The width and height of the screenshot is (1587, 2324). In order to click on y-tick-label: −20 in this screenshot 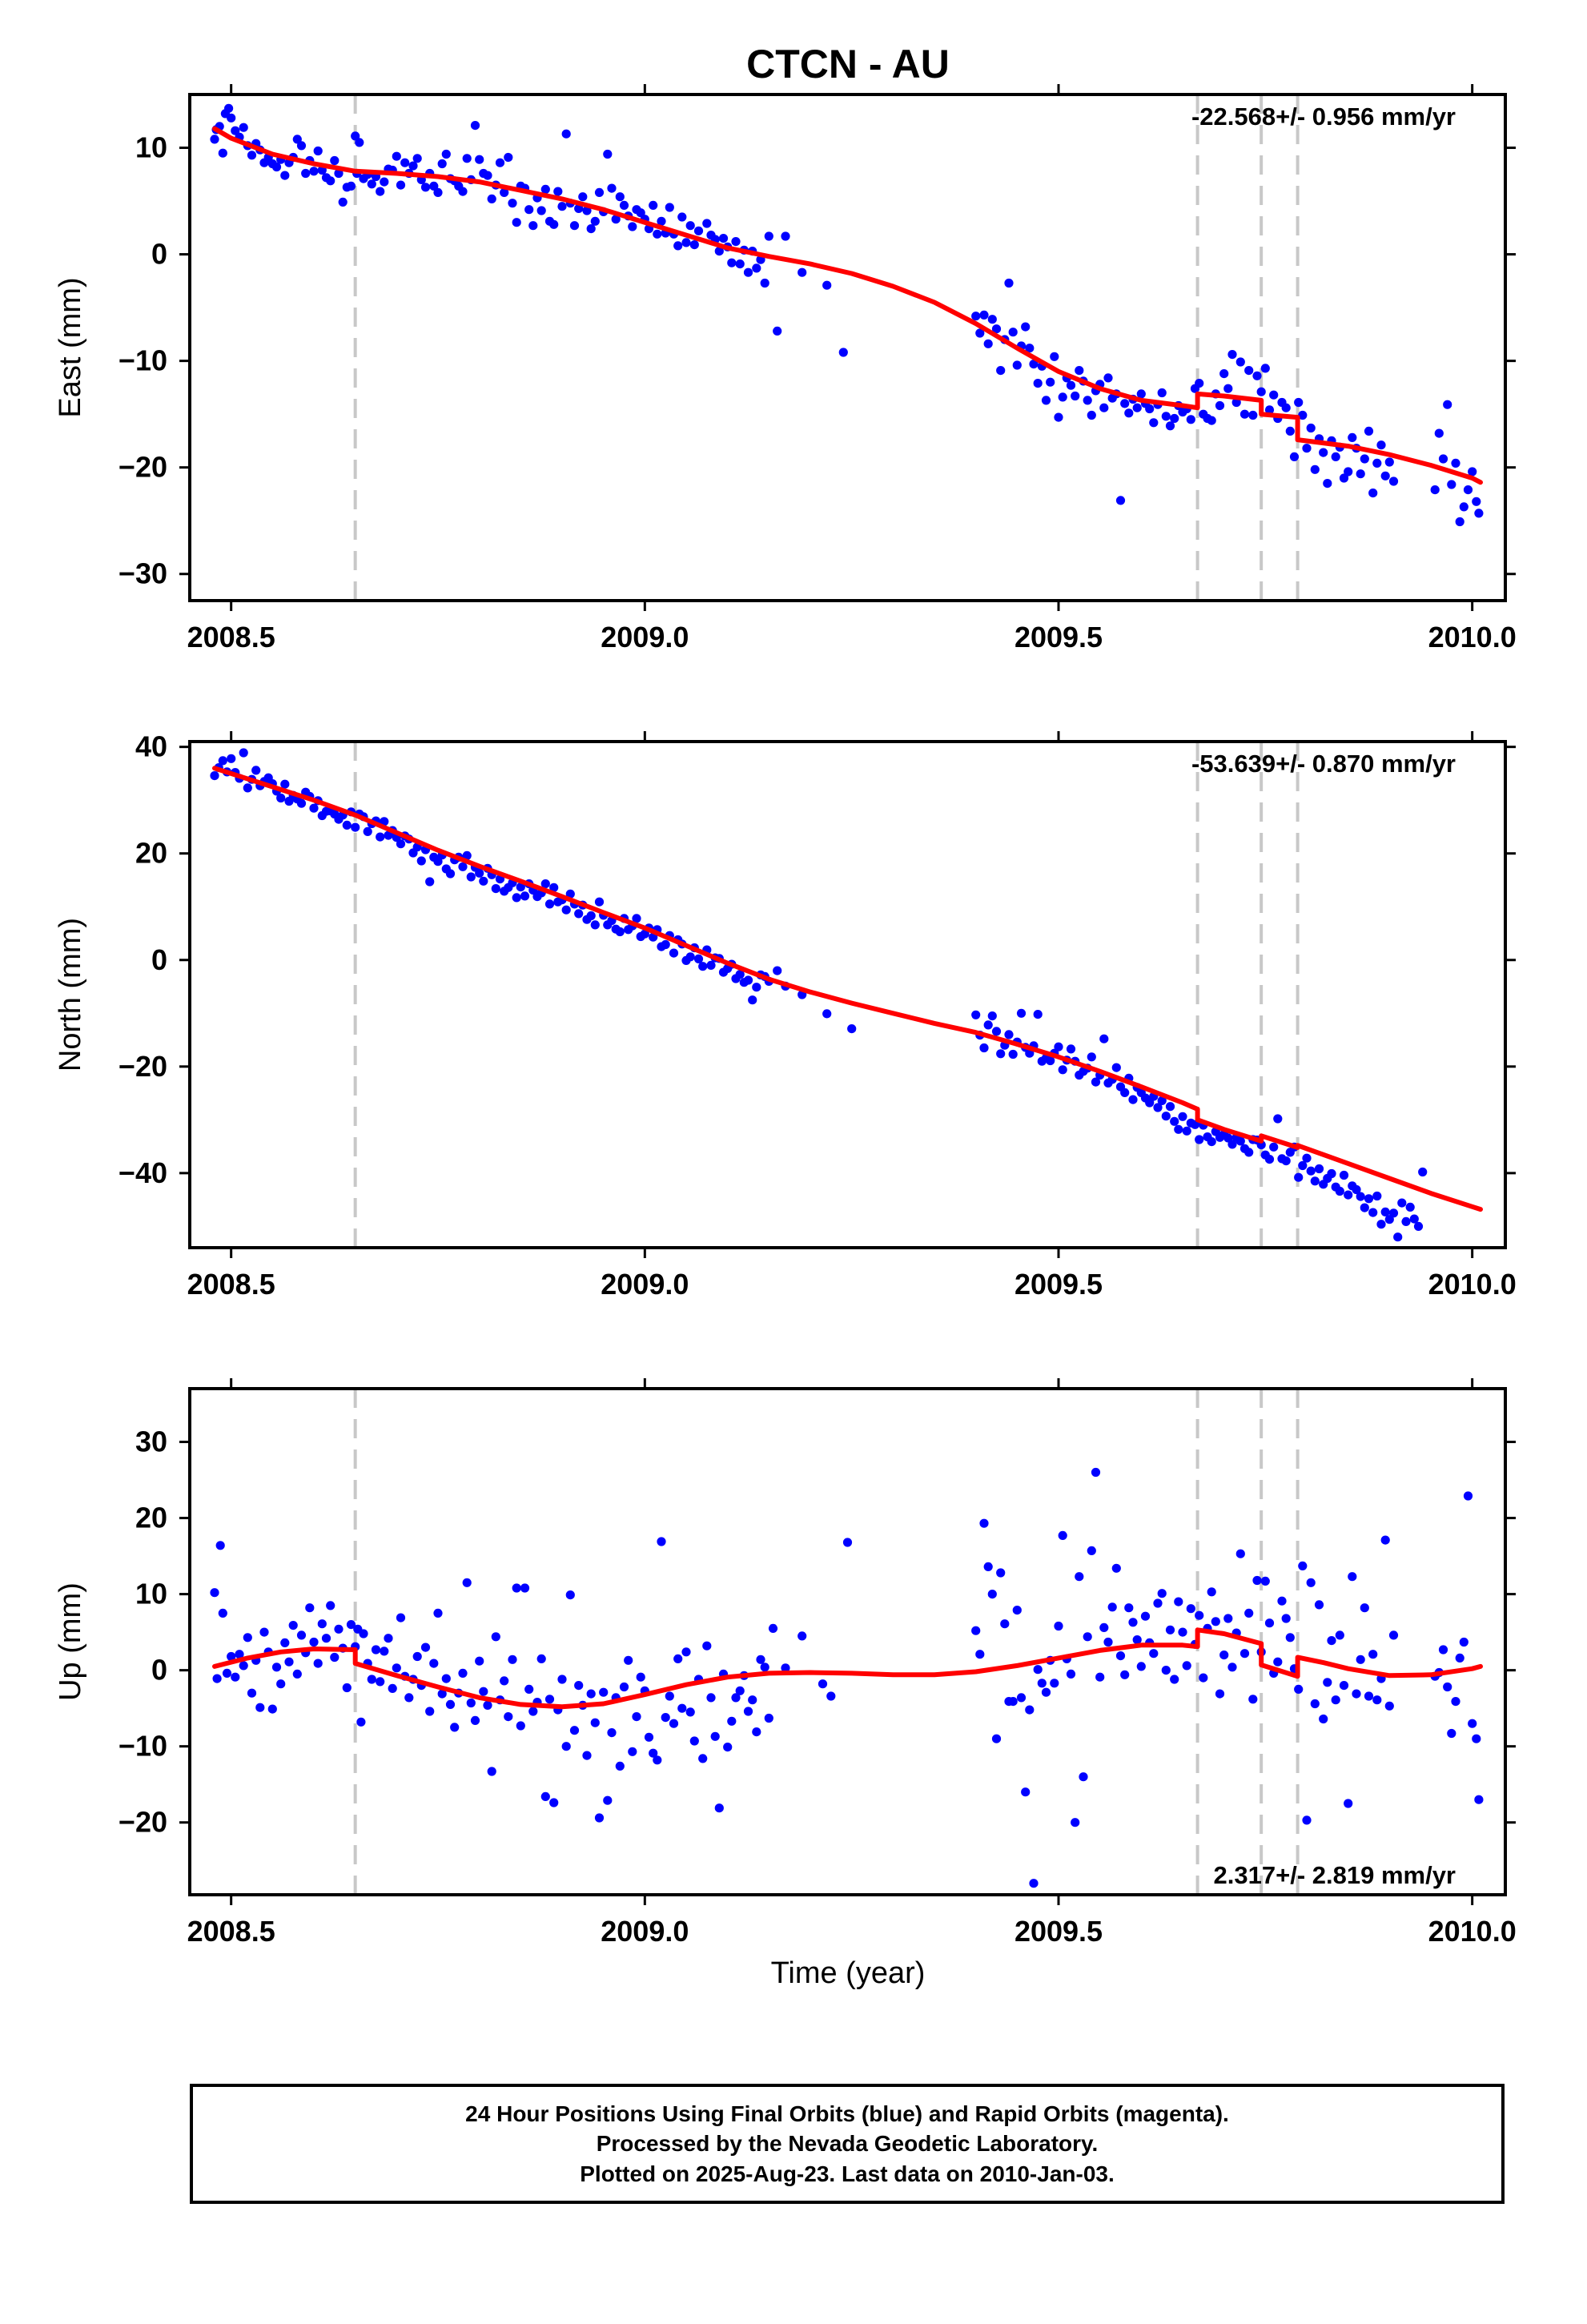, I will do `click(143, 1822)`.